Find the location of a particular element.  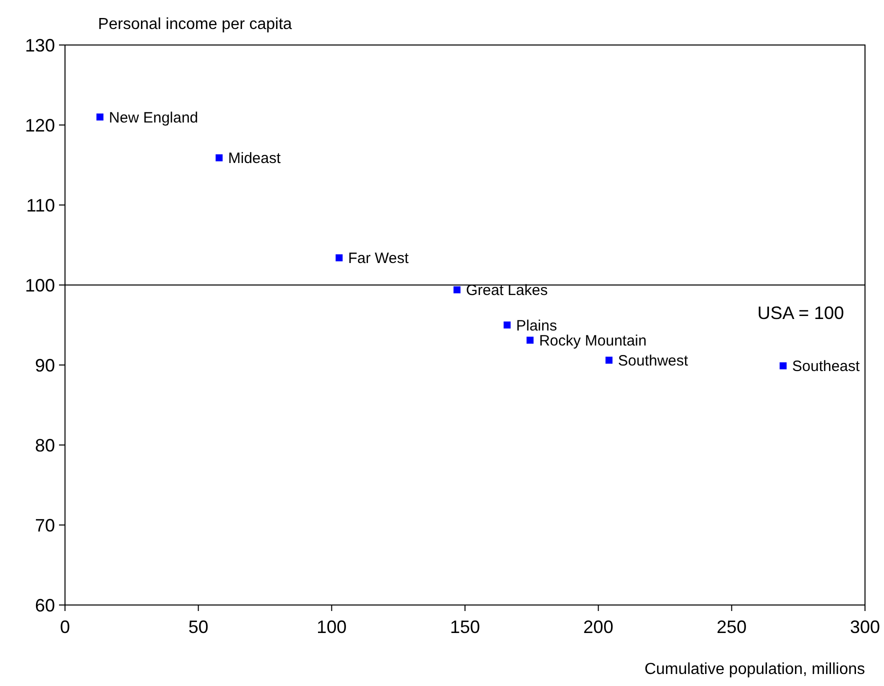

y-tick-label: 120 is located at coordinates (39, 125).